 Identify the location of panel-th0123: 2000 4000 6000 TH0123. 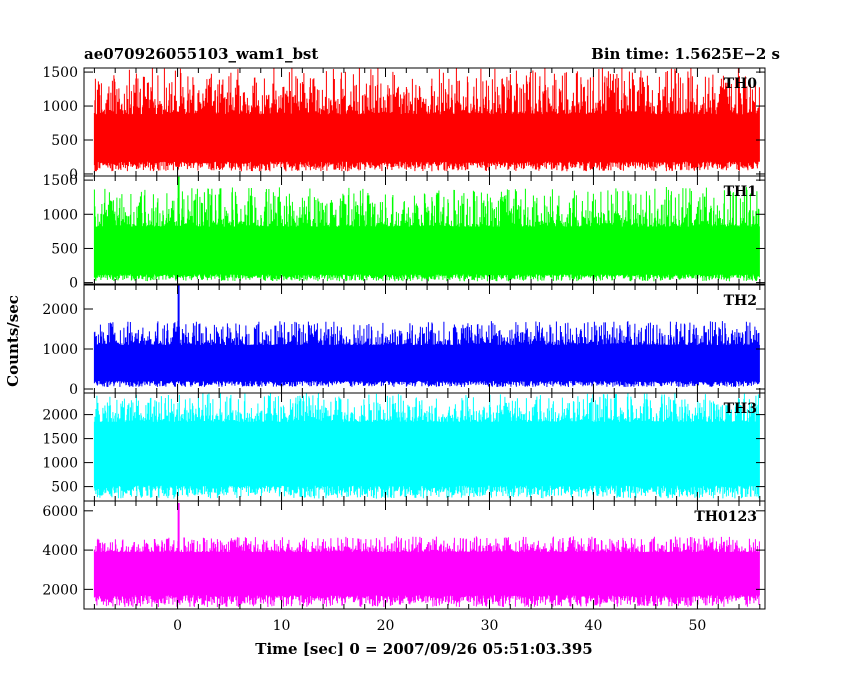
(404, 555).